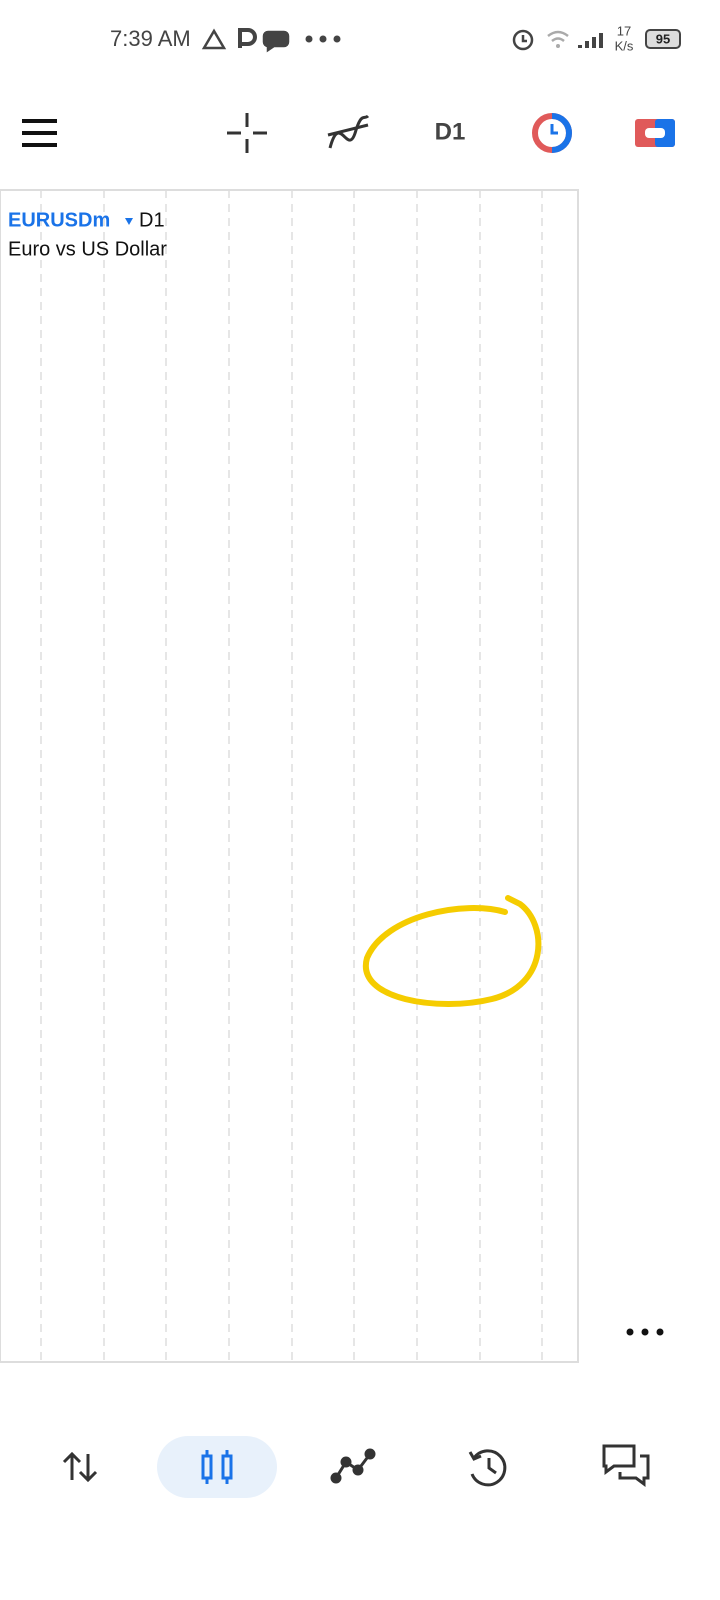 The width and height of the screenshot is (720, 1600). What do you see at coordinates (150, 38) in the screenshot?
I see `status-time: 7:39 AM` at bounding box center [150, 38].